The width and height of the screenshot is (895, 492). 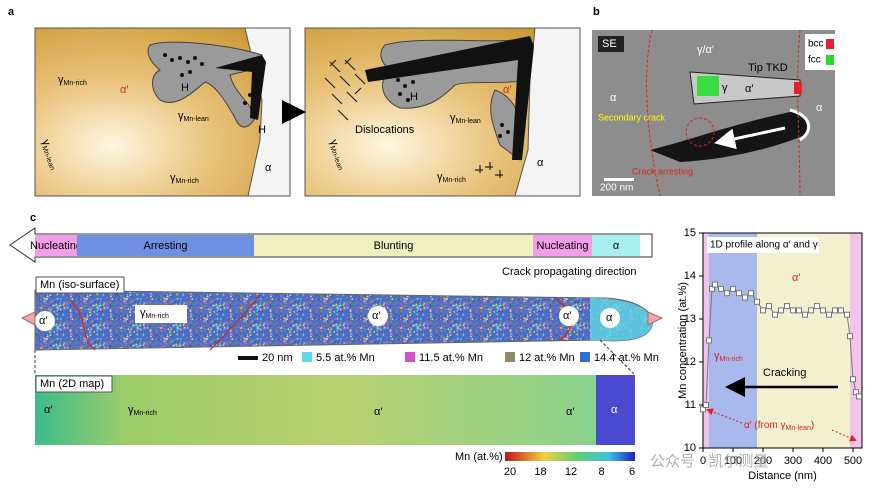 I want to click on projection-line, so click(x=335, y=357).